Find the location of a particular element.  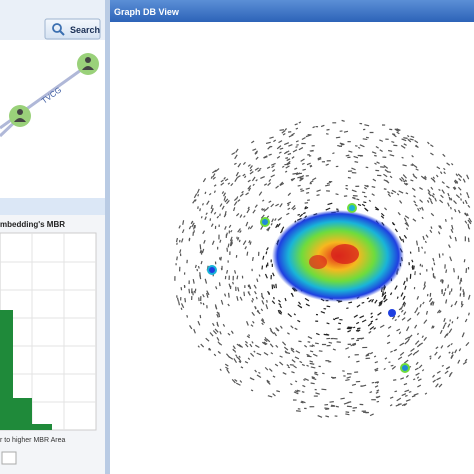

histogram-title: mbedding's MBR is located at coordinates (32, 224).